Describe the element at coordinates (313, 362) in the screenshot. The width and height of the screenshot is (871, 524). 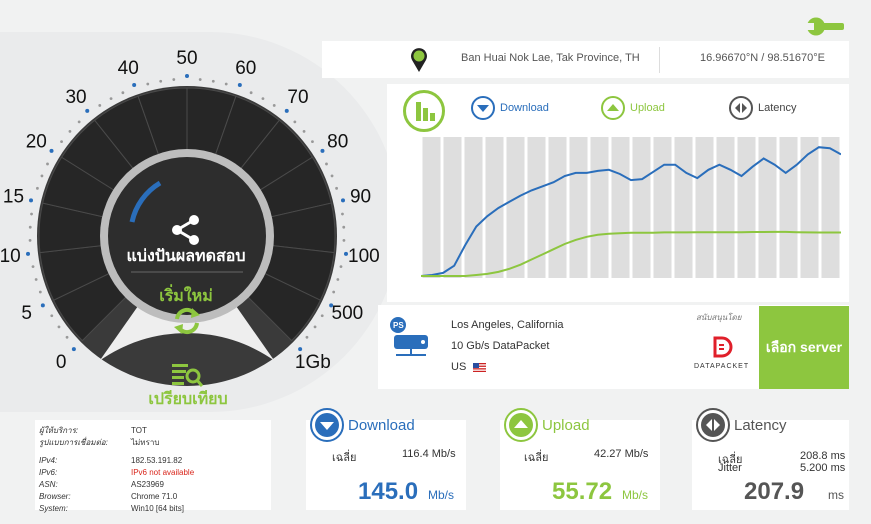
I see `gauge-tick-label: 1Gb` at that location.